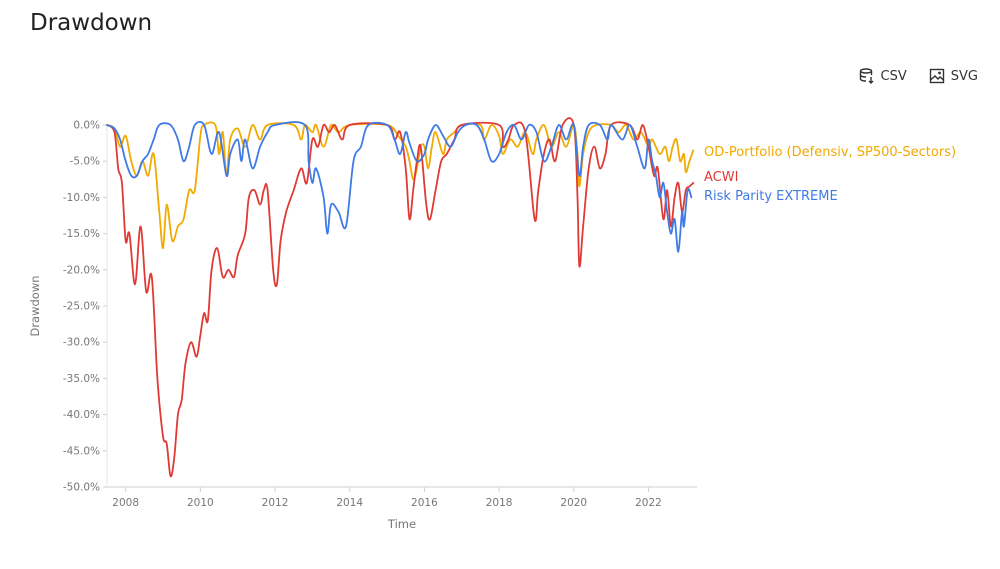  What do you see at coordinates (401, 524) in the screenshot?
I see `x-axis-title: Time` at bounding box center [401, 524].